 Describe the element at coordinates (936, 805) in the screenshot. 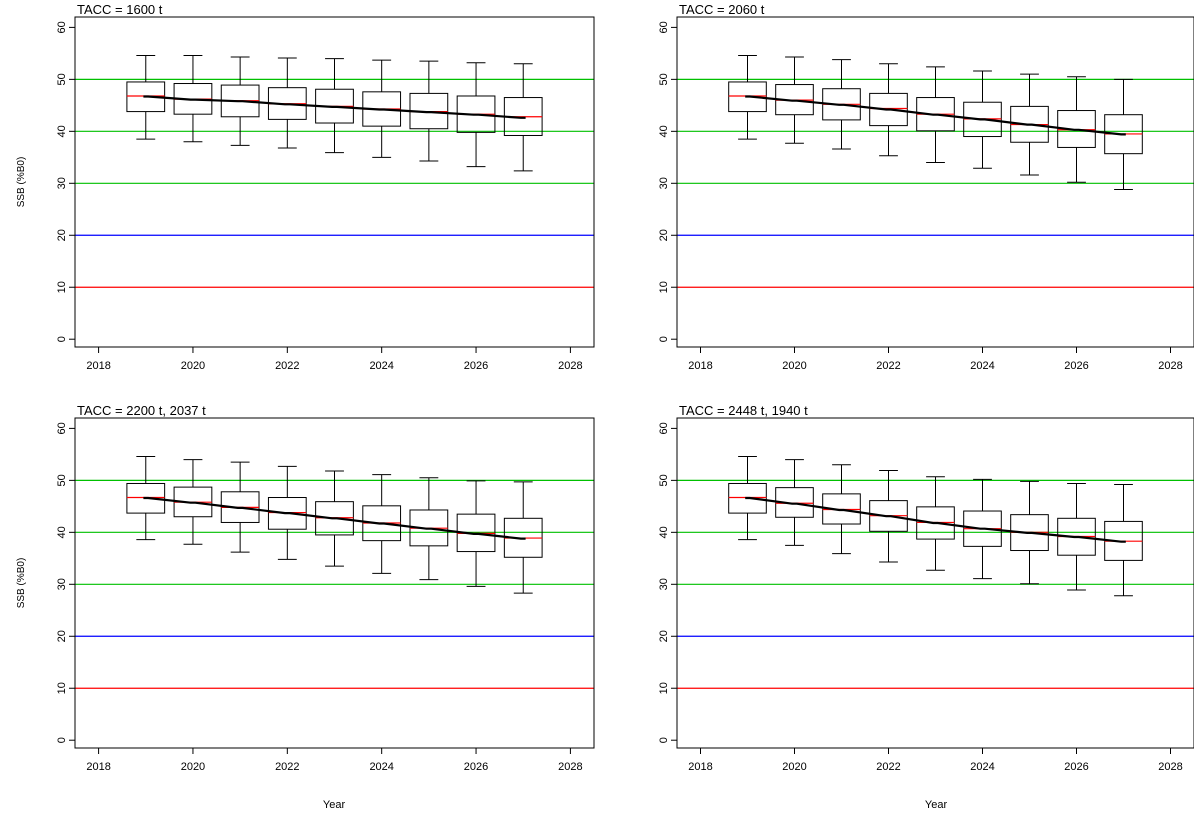

I see `x-axis-label-right: Year` at that location.